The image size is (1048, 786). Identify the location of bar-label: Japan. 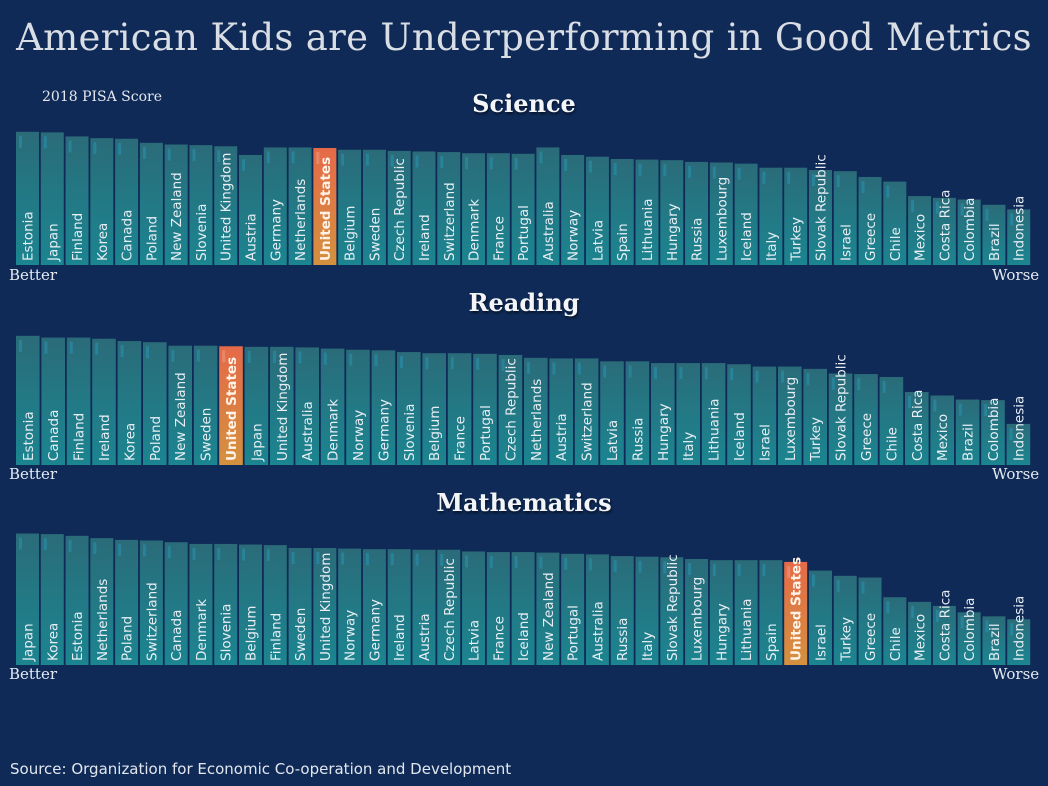
(257, 442).